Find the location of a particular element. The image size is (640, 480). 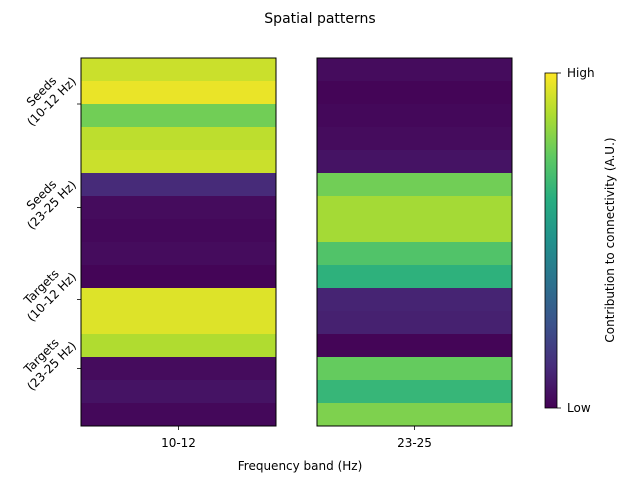

chart-title: Spatial patterns is located at coordinates (319, 19).